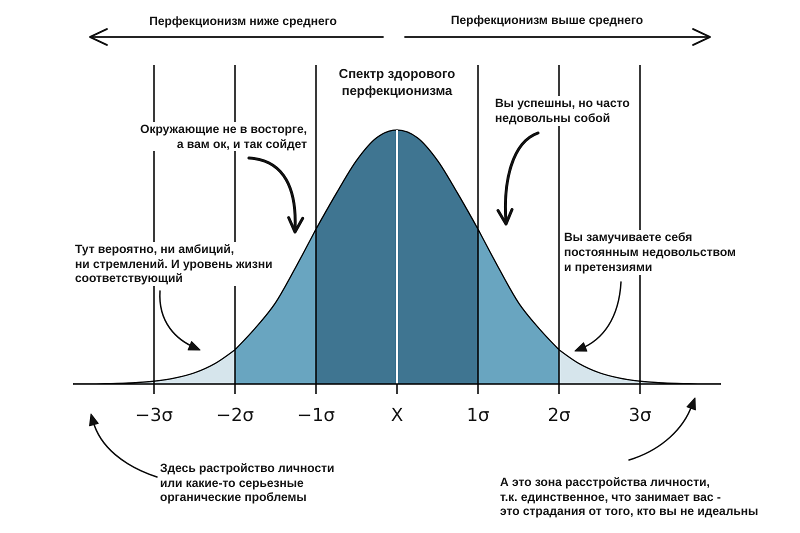 This screenshot has width=800, height=533. Describe the element at coordinates (223, 136) in the screenshot. I see `annotation: Окружающие не в восторге, а вам ок, и так сойдет` at that location.